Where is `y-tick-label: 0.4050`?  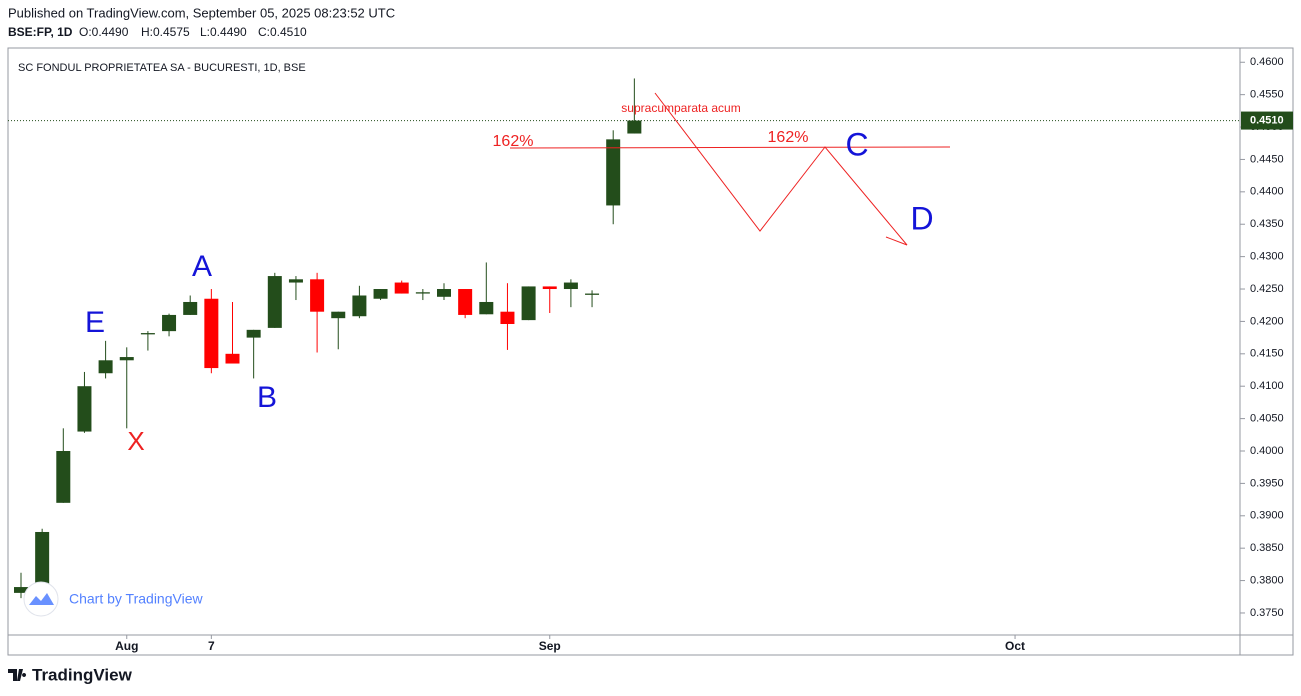 y-tick-label: 0.4050 is located at coordinates (1267, 419).